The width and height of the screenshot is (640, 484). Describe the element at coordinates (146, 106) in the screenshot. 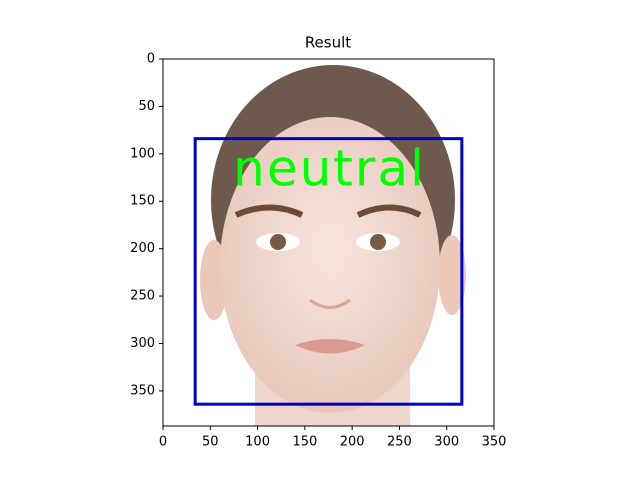

I see `y-tick-label: 50` at that location.